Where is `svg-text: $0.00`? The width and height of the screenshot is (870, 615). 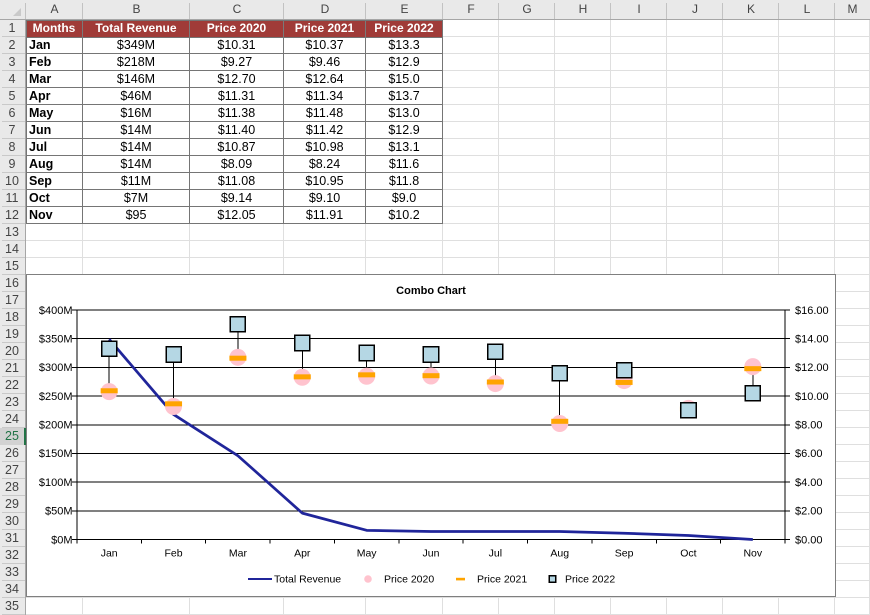
svg-text: $0.00 is located at coordinates (809, 540).